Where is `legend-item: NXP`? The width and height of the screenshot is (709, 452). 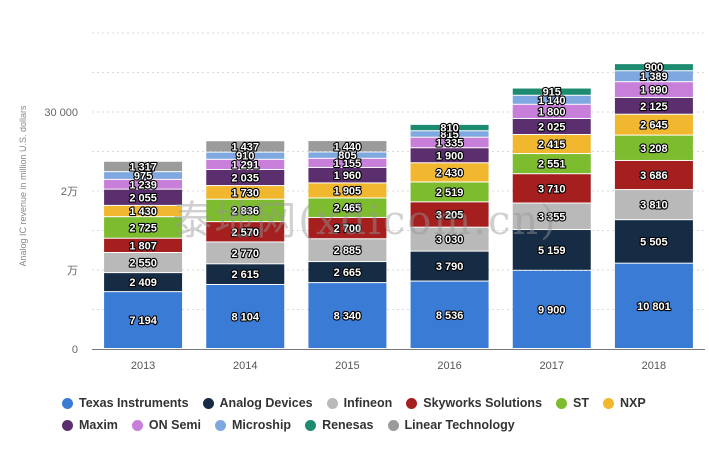
legend-item: NXP is located at coordinates (624, 403).